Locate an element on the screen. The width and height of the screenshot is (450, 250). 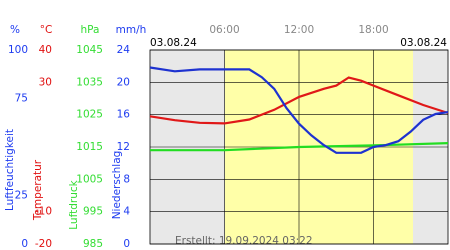
x-tick-label: 06:00 is located at coordinates (224, 30).